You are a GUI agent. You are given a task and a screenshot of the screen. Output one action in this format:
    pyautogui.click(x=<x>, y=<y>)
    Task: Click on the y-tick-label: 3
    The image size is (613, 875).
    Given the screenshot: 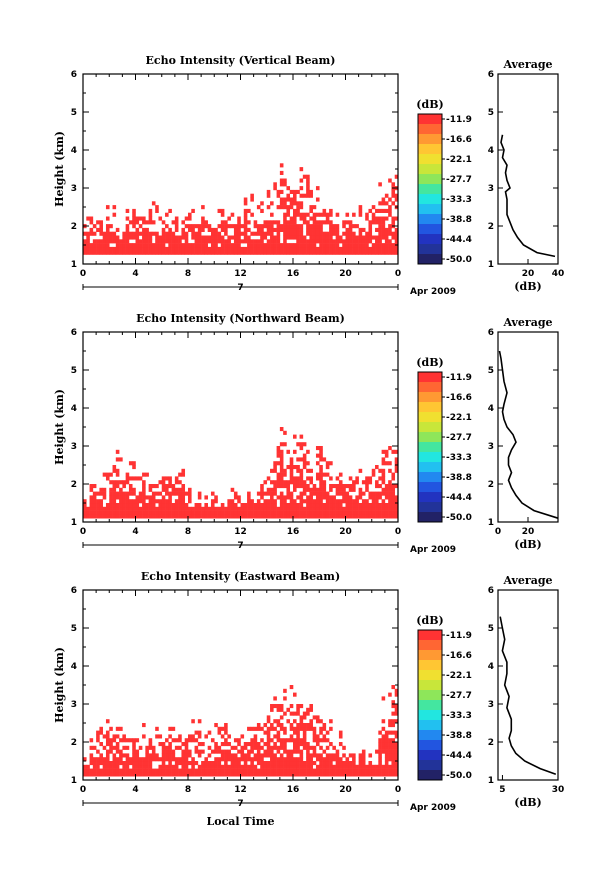 What is the action you would take?
    pyautogui.click(x=74, y=705)
    